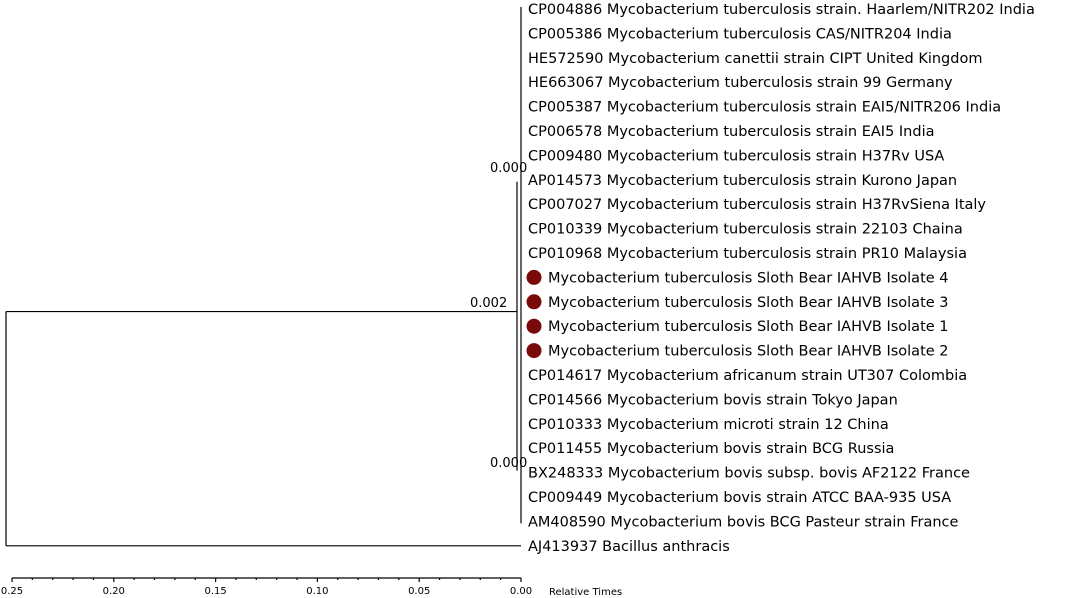  What do you see at coordinates (12, 591) in the screenshot?
I see `axis-tick-label: 0.25` at bounding box center [12, 591].